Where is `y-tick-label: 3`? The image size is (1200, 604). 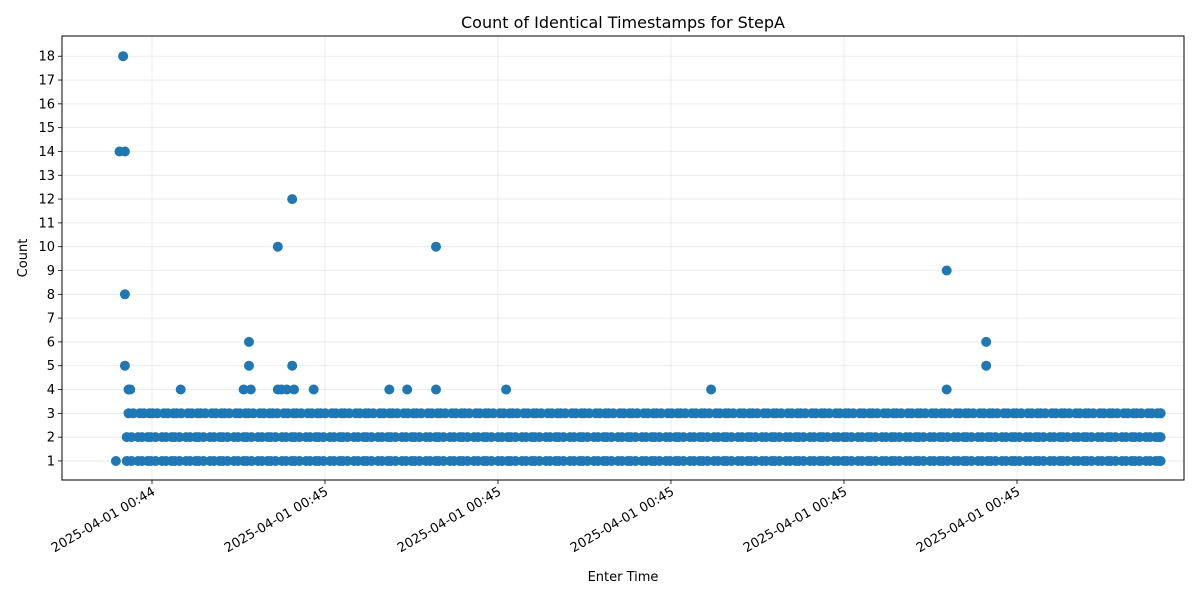
y-tick-label: 3 is located at coordinates (51, 414).